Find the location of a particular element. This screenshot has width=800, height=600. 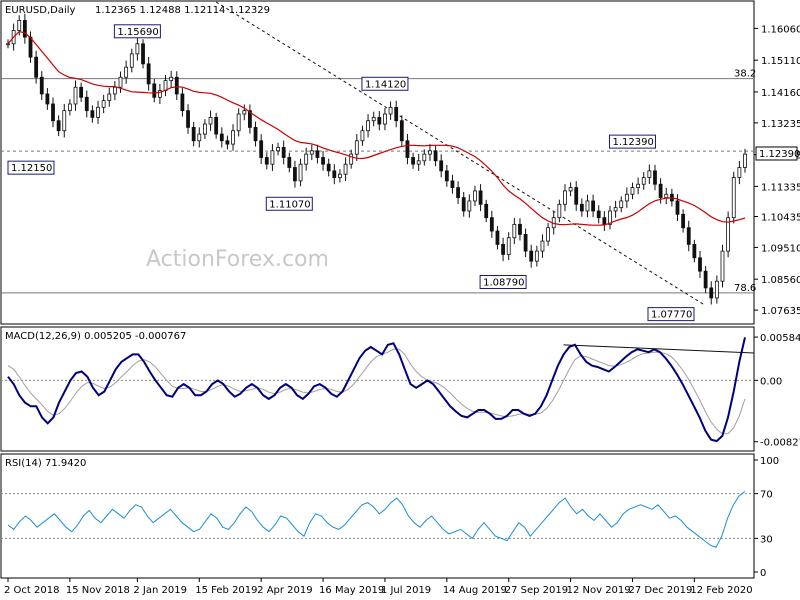

rsi-line is located at coordinates (376, 520).